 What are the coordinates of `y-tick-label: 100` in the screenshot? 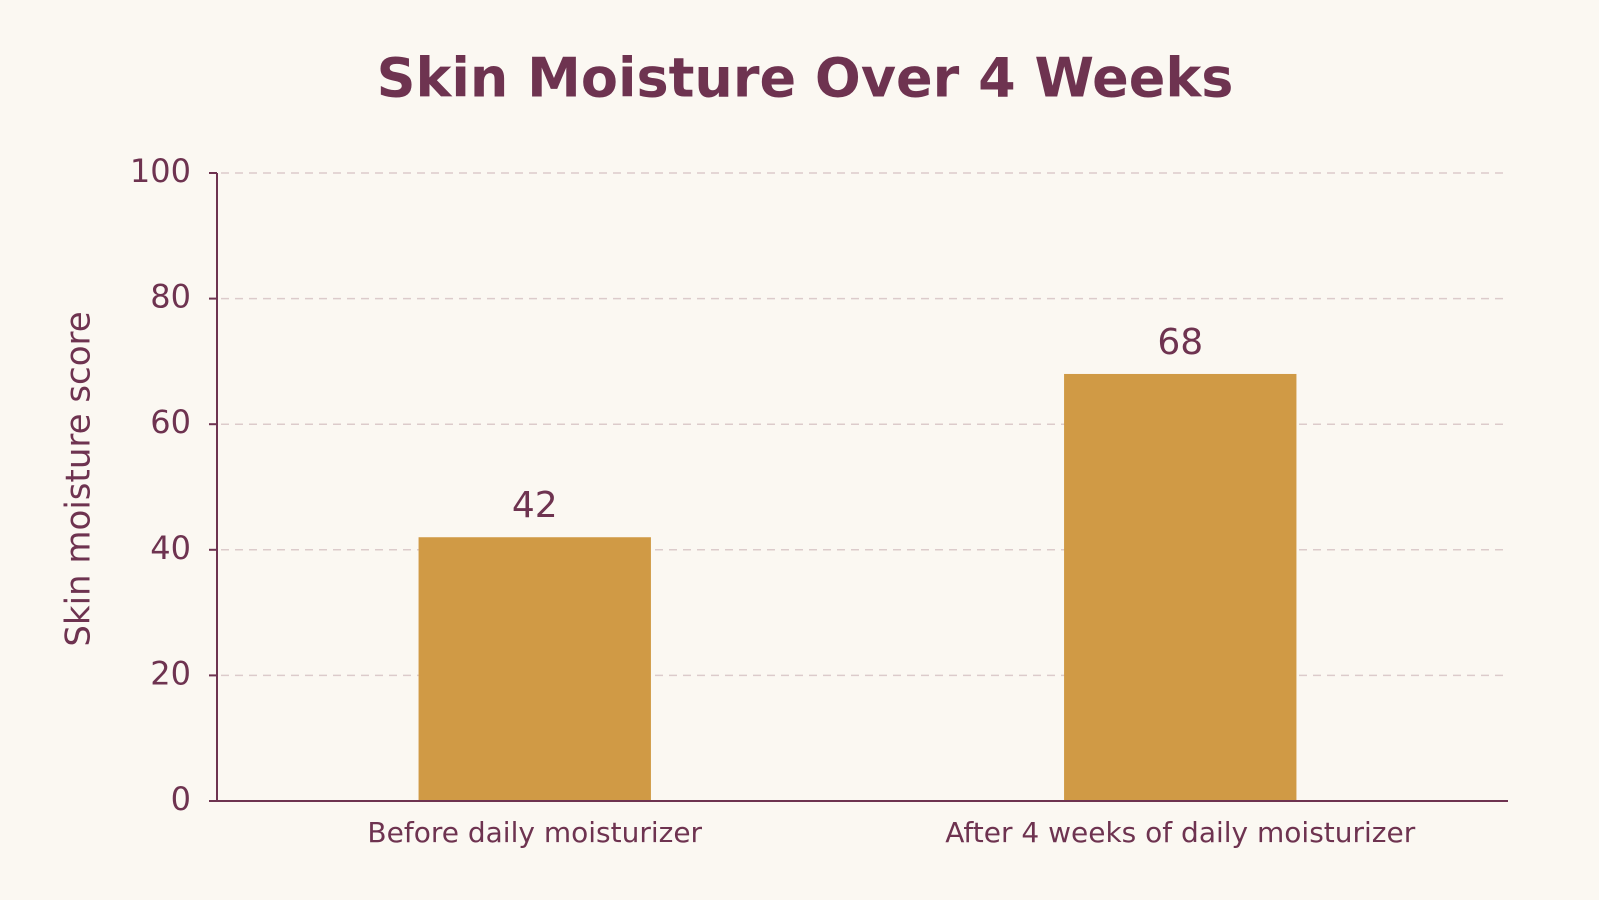 It's located at (160, 171).